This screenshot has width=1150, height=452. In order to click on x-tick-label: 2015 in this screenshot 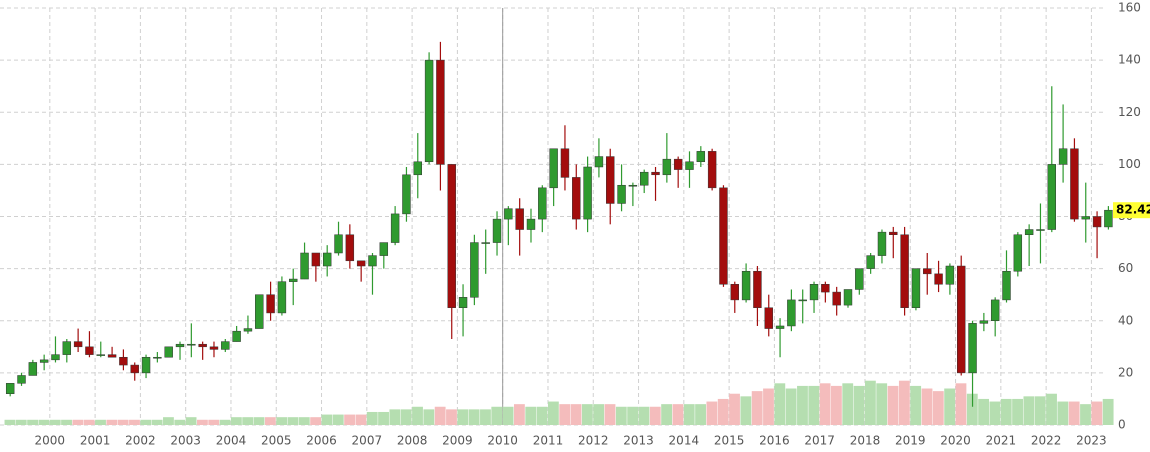, I will do `click(729, 441)`.